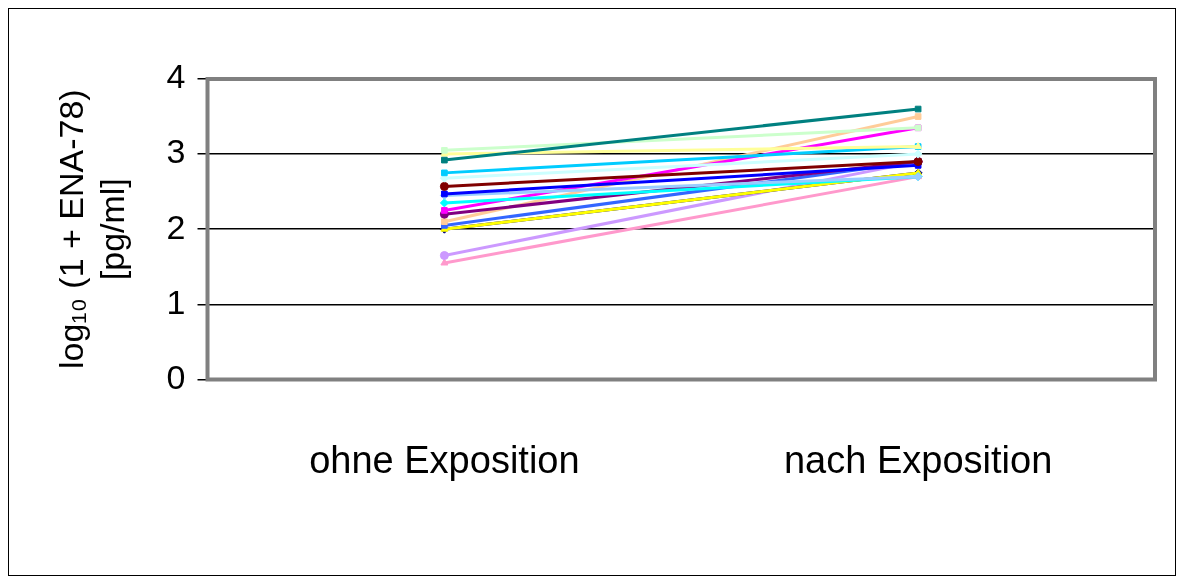  I want to click on x-tick-label: ohne Exposition, so click(444, 459).